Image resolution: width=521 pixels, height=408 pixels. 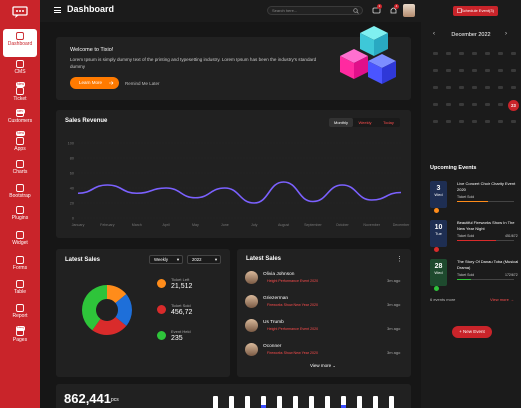 What do you see at coordinates (283, 225) in the screenshot?
I see `x-tick-label: August` at bounding box center [283, 225].